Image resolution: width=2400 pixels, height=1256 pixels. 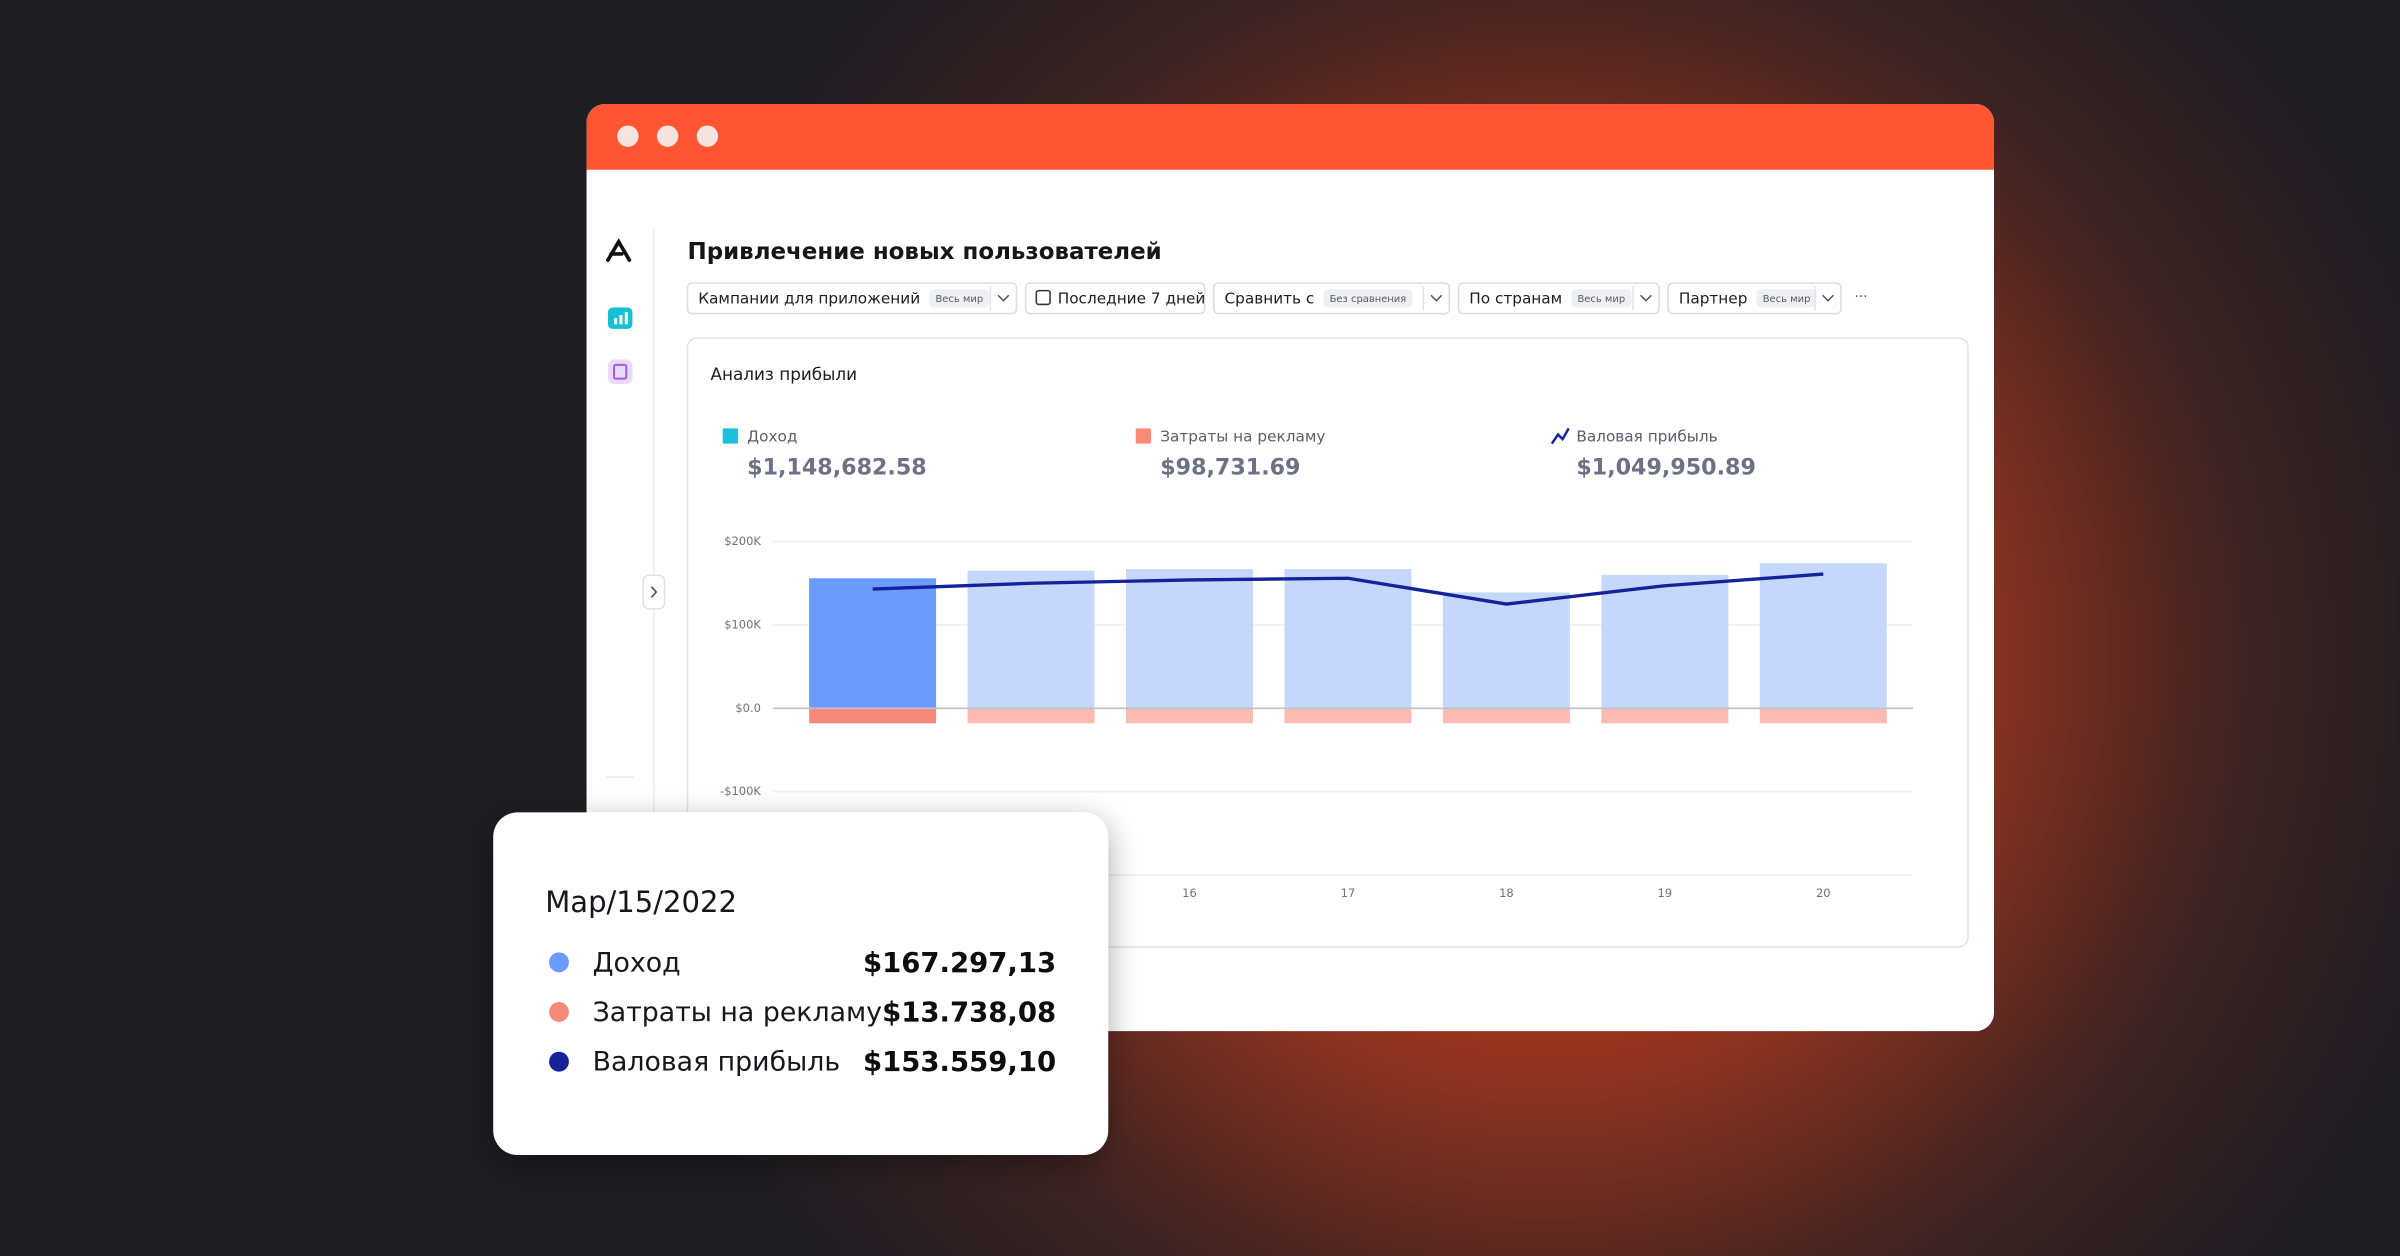 I want to click on page-title: Привлечение новых пользователей, so click(x=925, y=252).